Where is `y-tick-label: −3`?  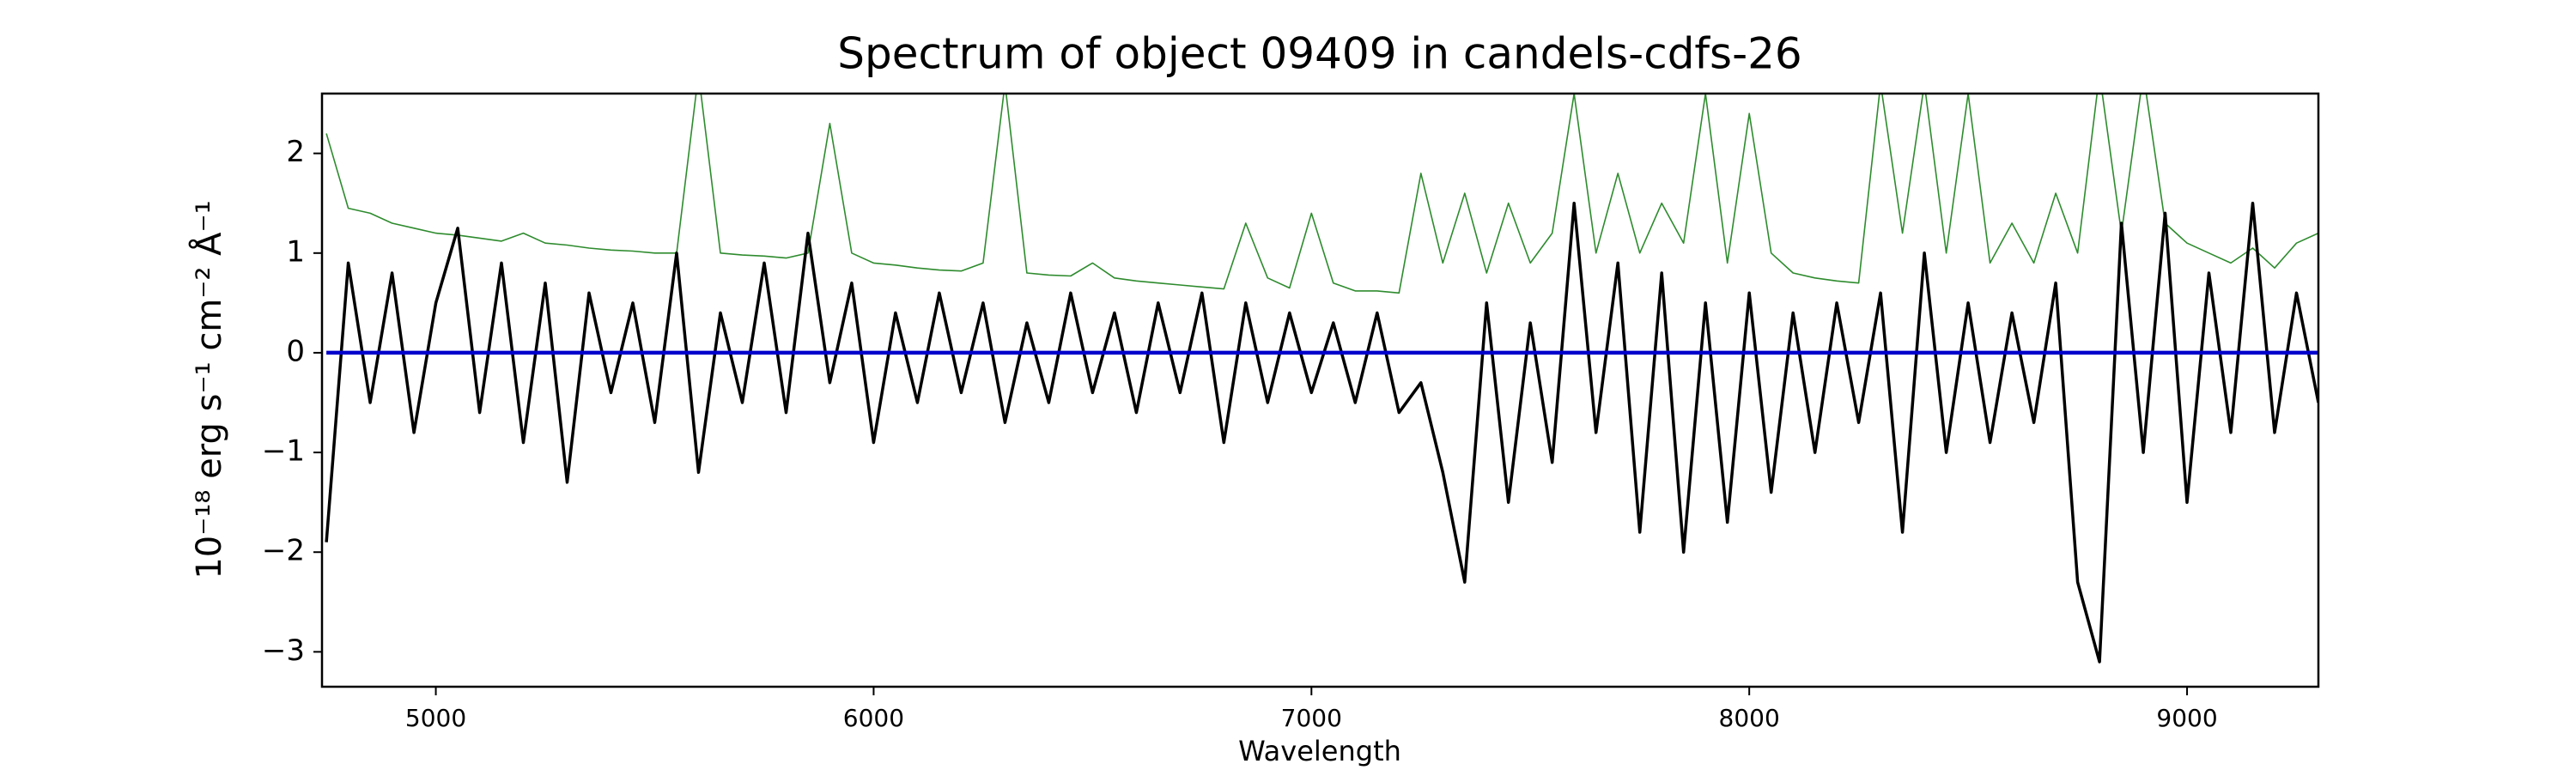 y-tick-label: −3 is located at coordinates (283, 651).